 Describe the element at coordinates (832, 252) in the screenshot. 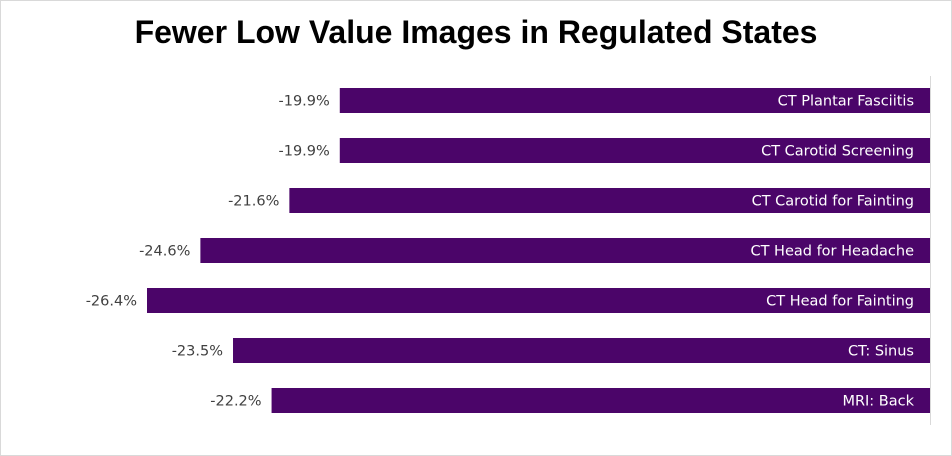

I see `category-label: CT Head for Headache` at that location.